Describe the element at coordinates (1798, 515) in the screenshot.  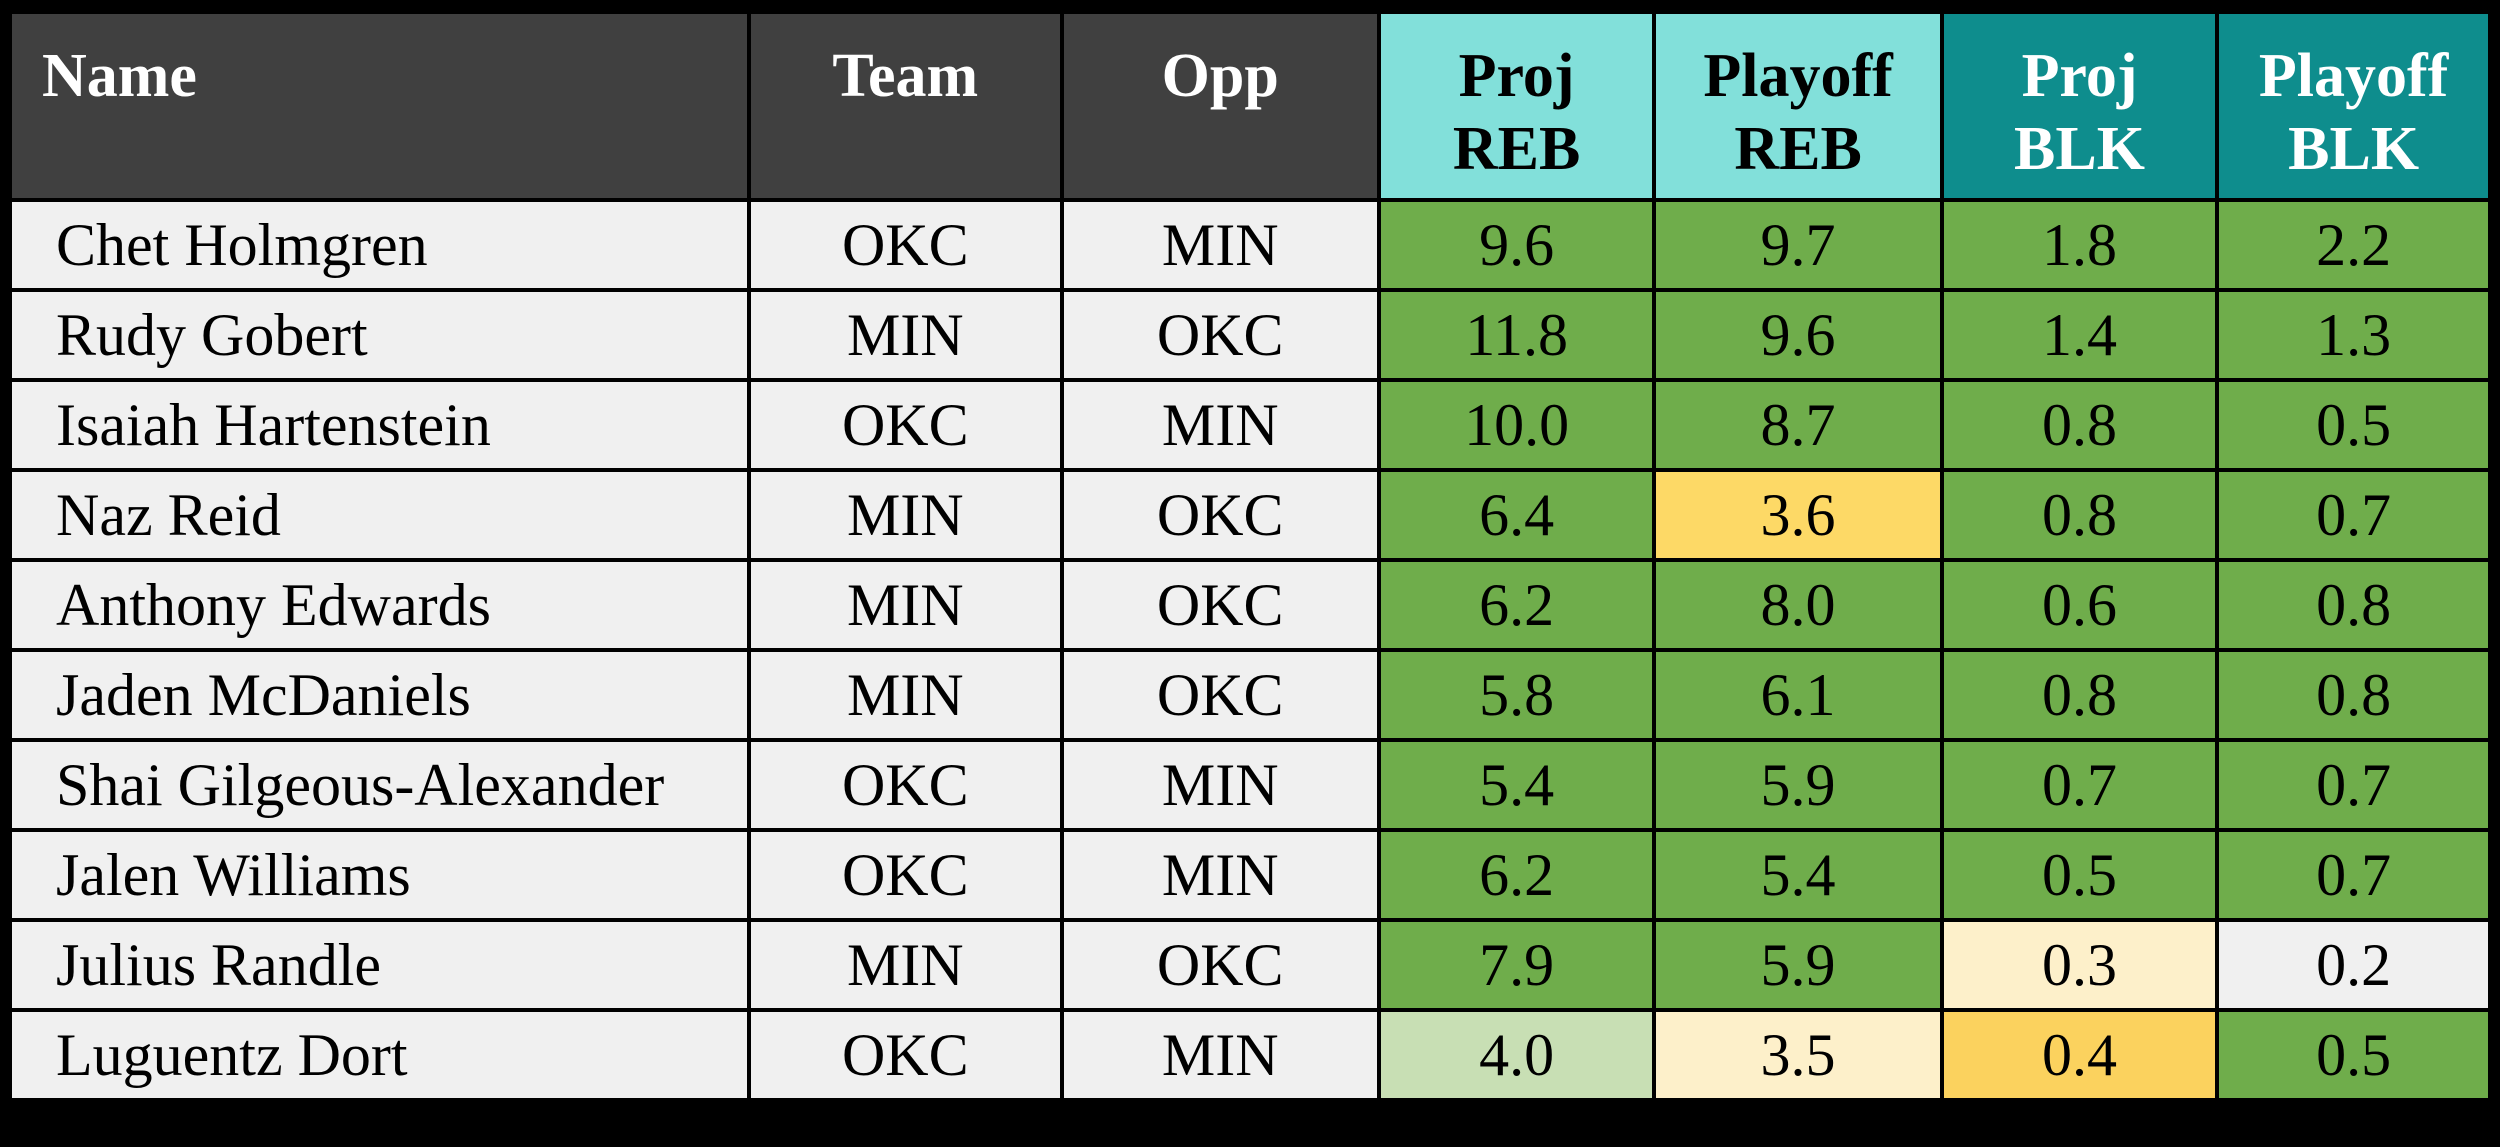
I see `playoff-reb-cell: 3.6` at that location.